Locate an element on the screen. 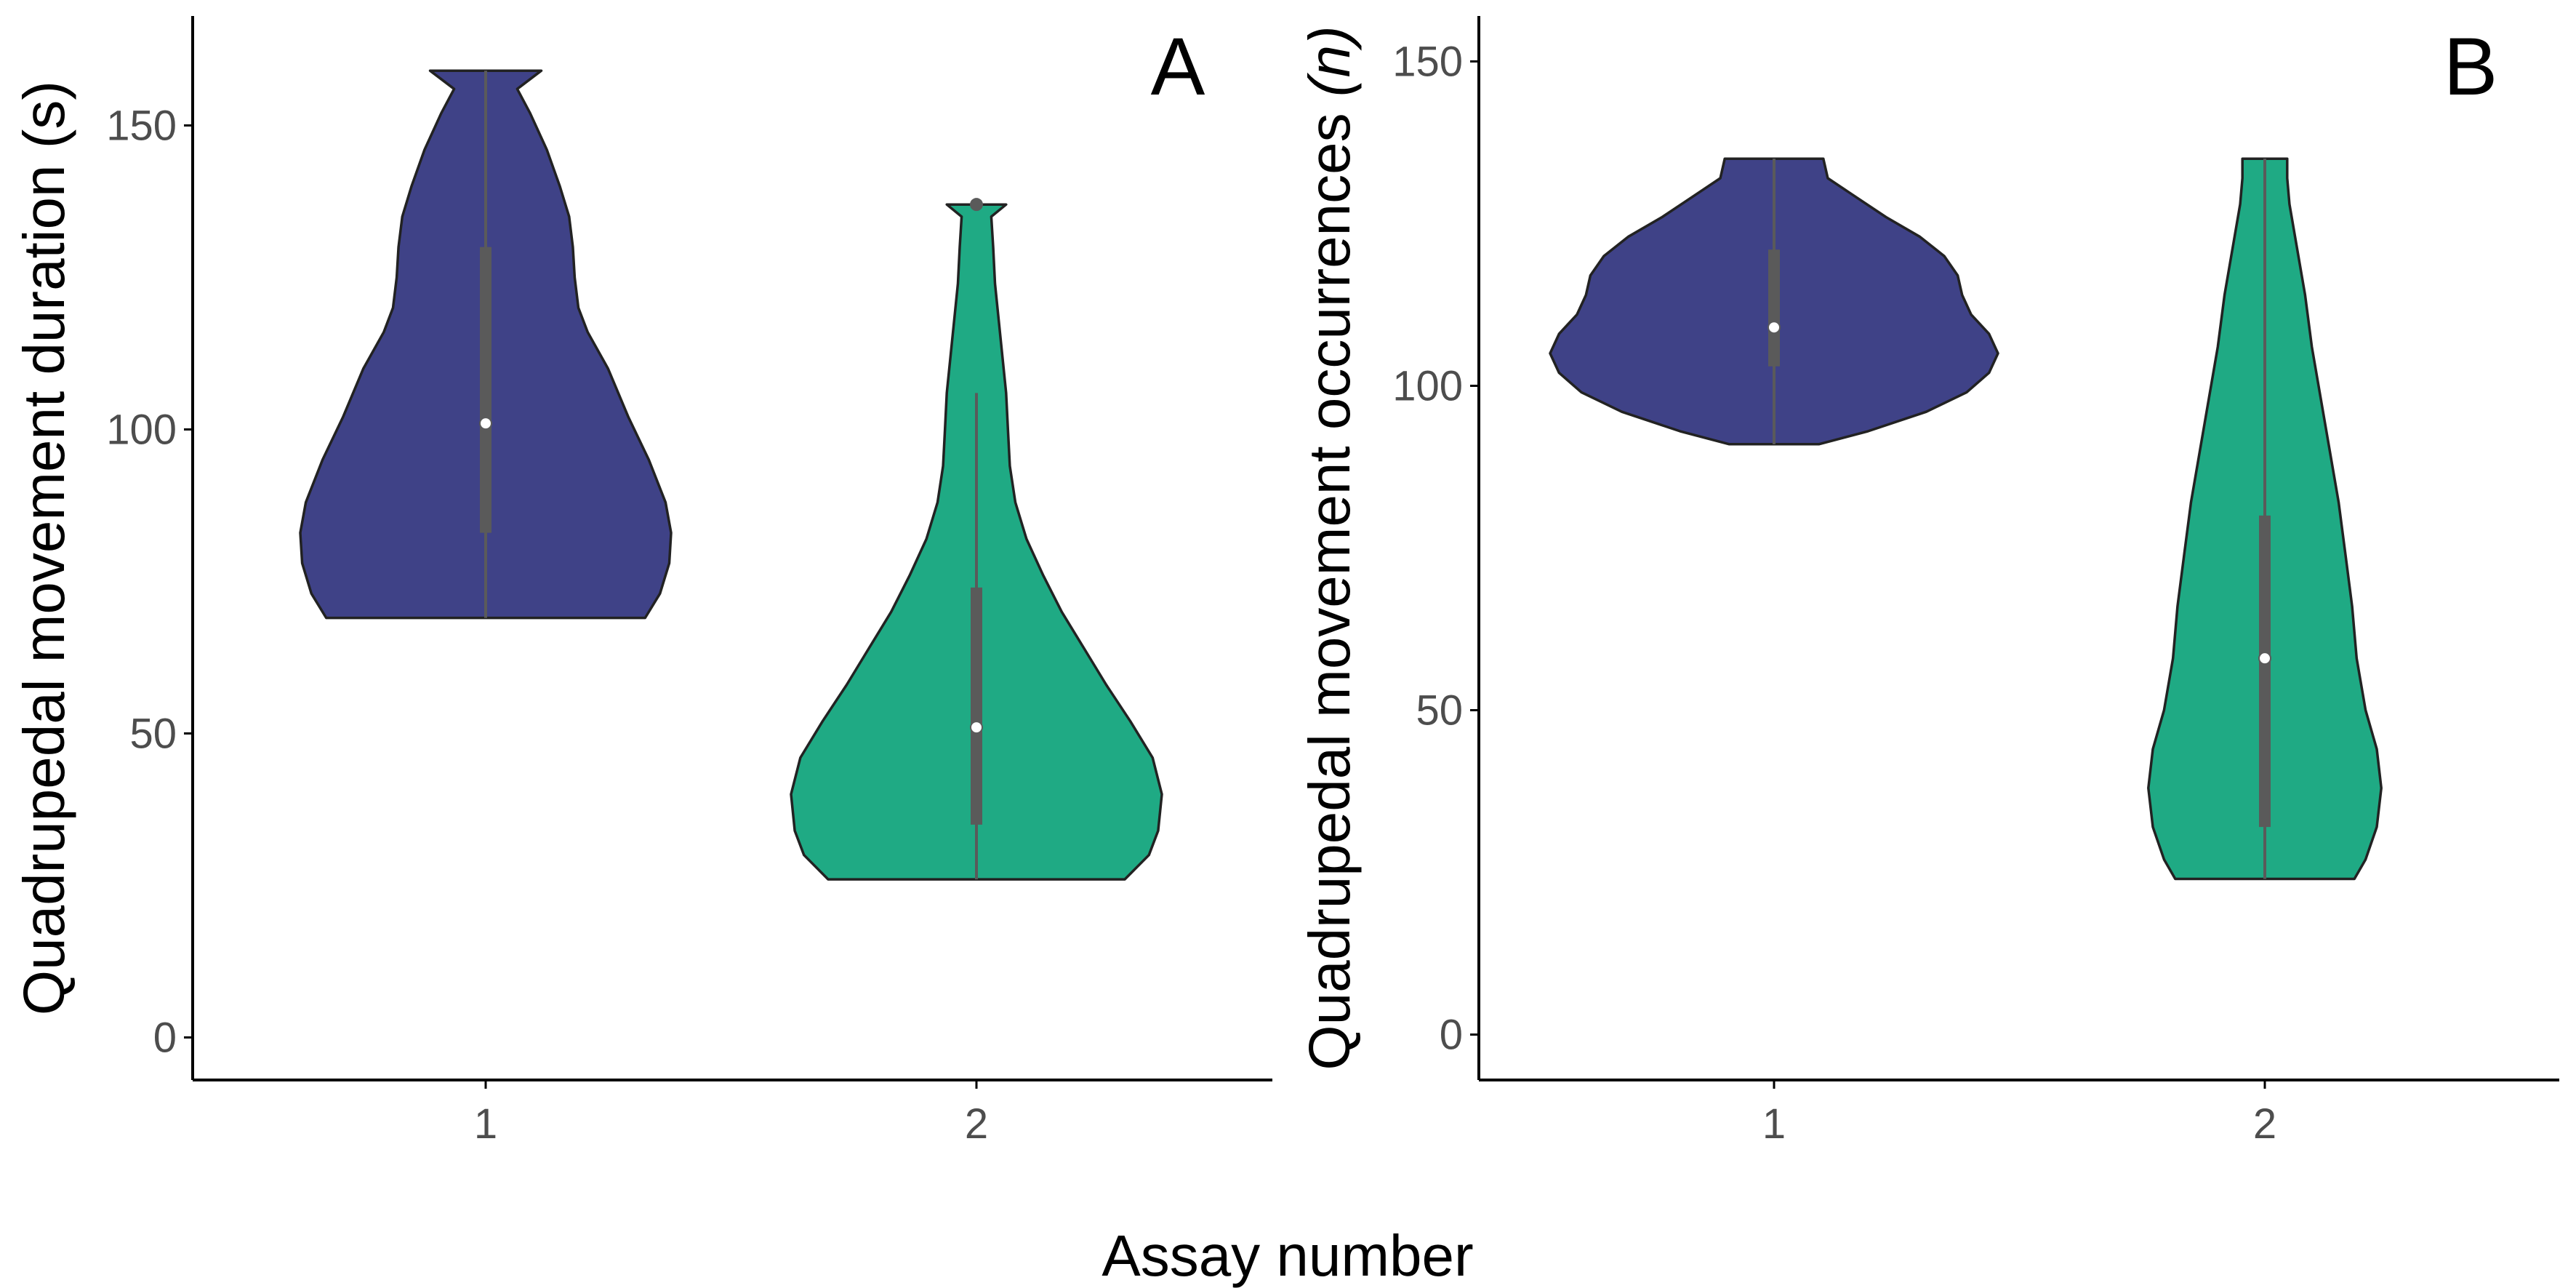 The image size is (2576, 1288). y-axis-title: Quadrupedal movement occurrences (n) is located at coordinates (1329, 547).